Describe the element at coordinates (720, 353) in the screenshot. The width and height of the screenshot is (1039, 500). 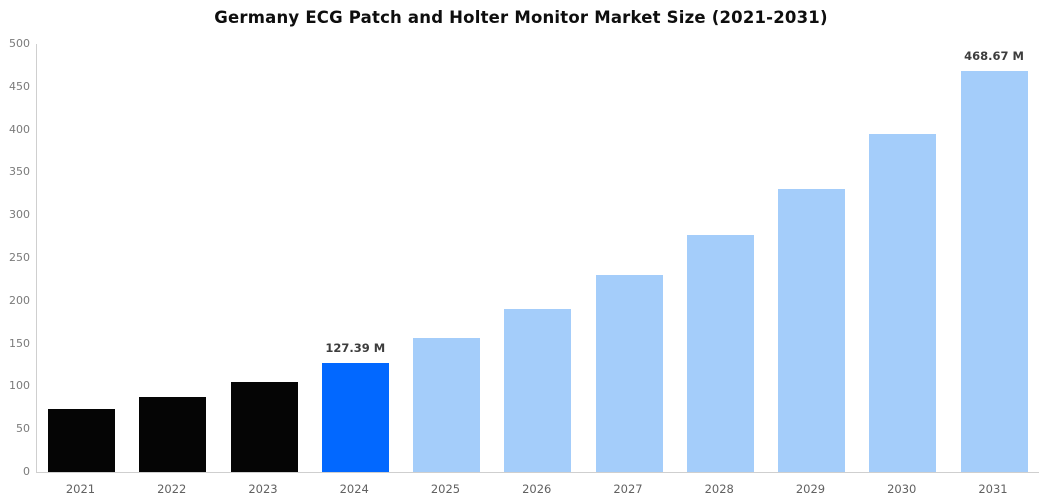
I see `bar-2028` at that location.